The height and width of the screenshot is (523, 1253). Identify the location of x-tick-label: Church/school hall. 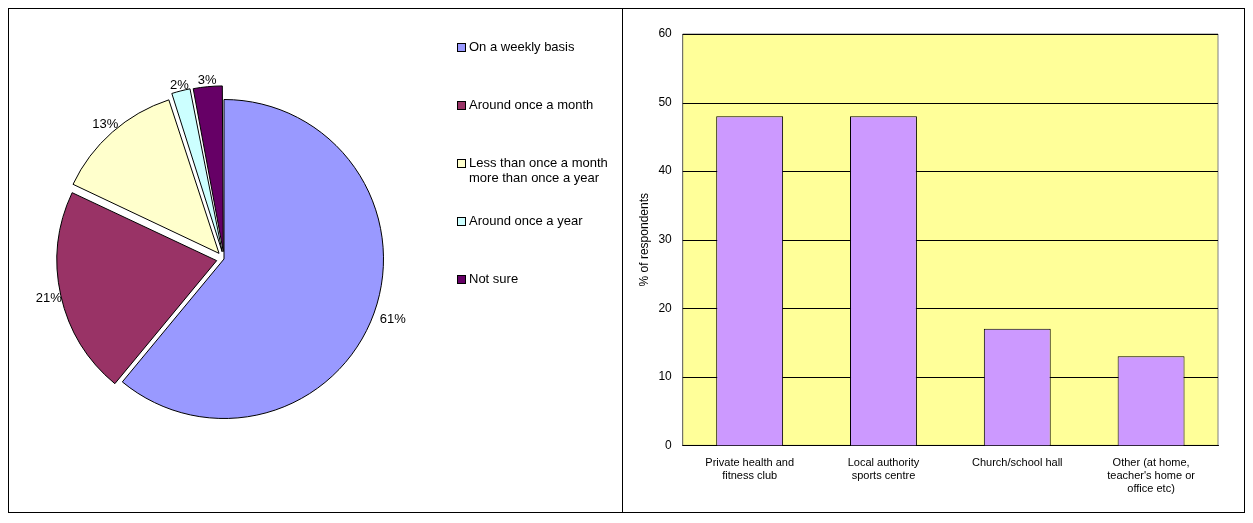
(1017, 462).